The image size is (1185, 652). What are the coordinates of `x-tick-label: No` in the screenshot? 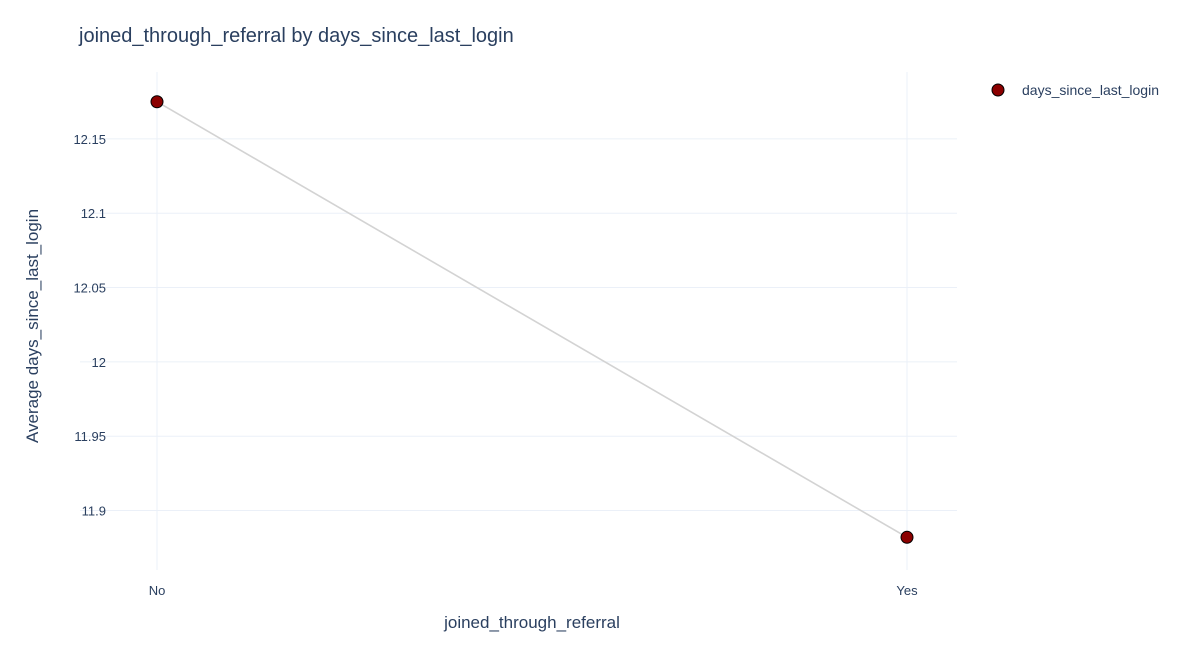 It's located at (157, 590).